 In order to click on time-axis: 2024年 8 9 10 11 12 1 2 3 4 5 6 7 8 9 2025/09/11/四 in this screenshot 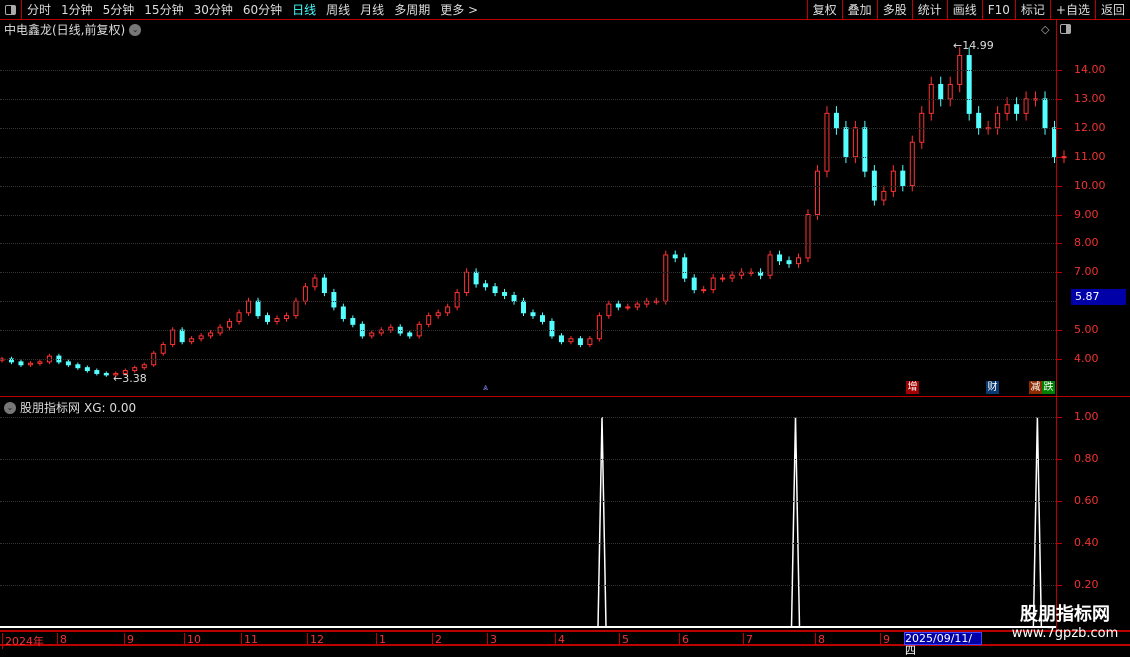, I will do `click(565, 643)`.